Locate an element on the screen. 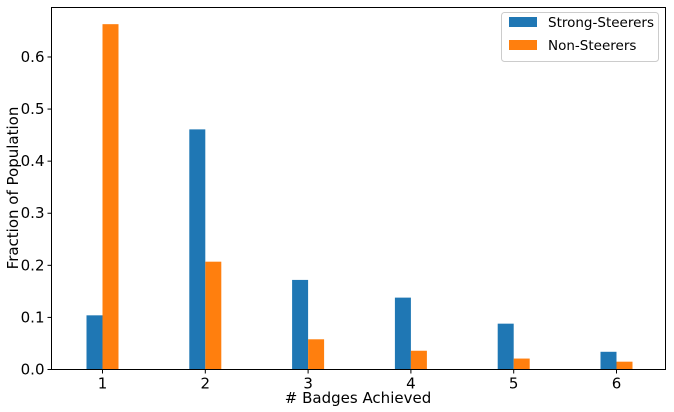  legend-box is located at coordinates (580, 37).